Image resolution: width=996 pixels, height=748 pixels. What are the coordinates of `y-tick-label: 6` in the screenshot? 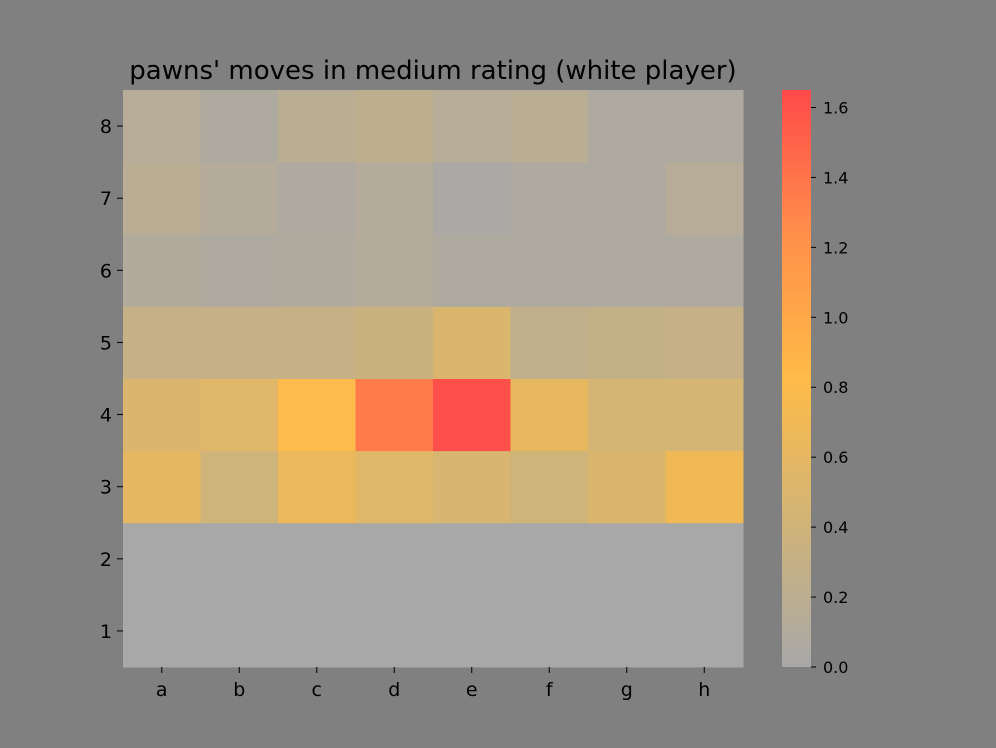 It's located at (106, 271).